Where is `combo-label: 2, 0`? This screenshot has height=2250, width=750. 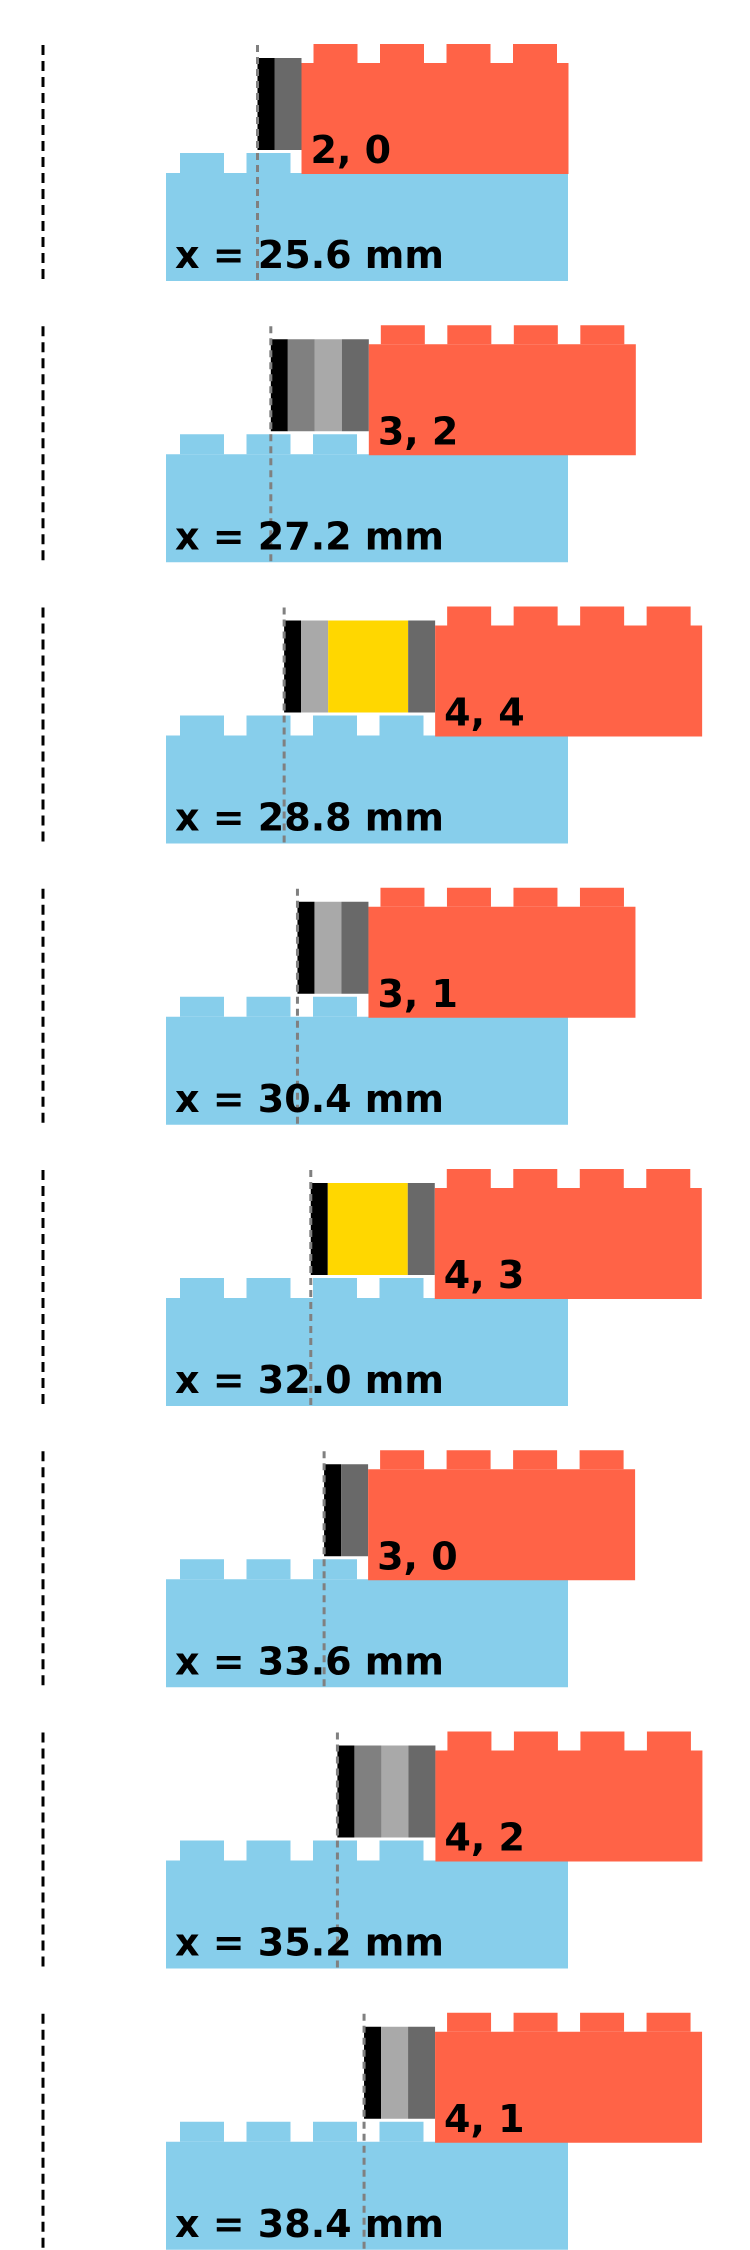 combo-label: 2, 0 is located at coordinates (351, 150).